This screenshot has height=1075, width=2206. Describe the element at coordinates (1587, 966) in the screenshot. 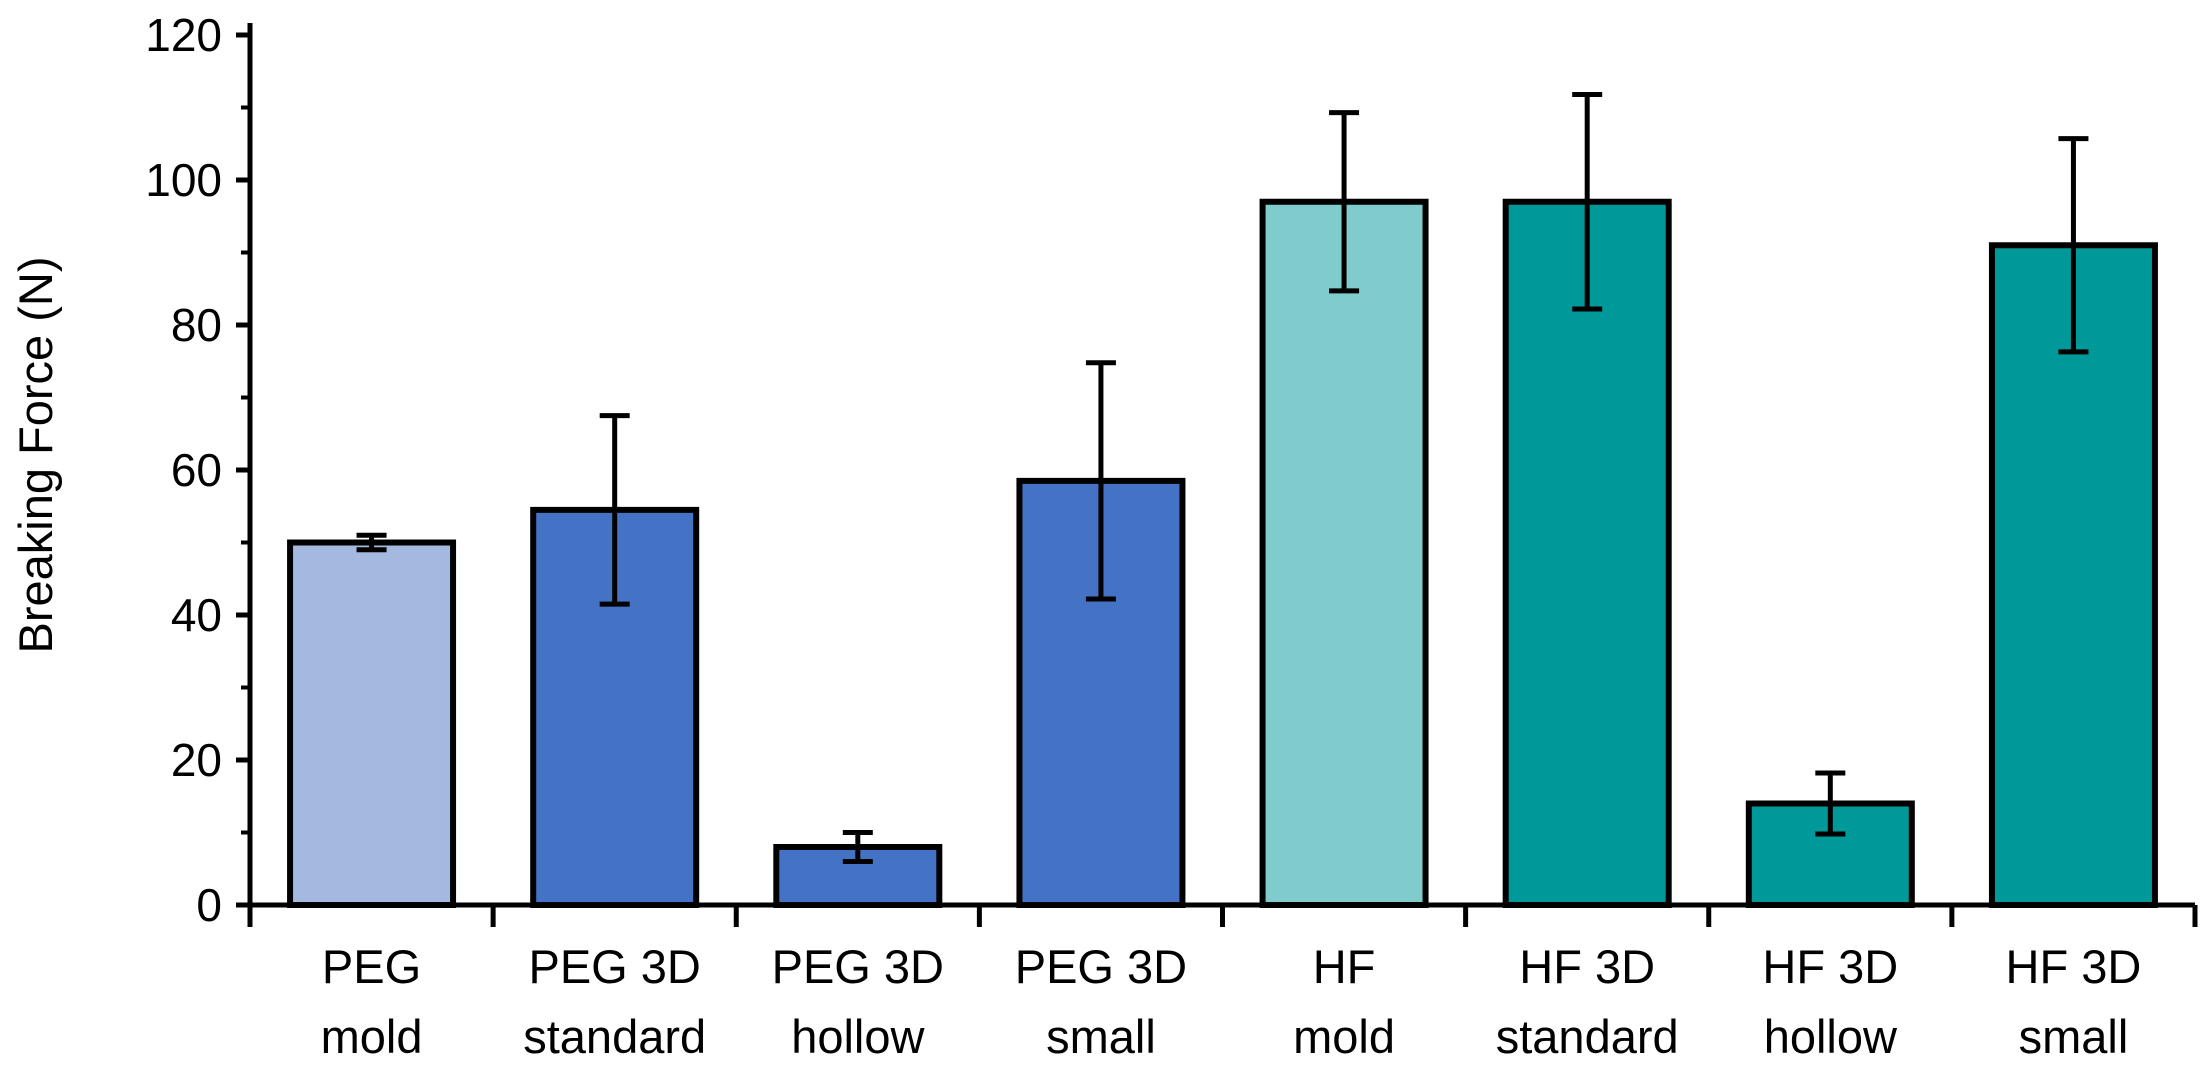

I see `category-label-5-line-0: HF 3D` at that location.